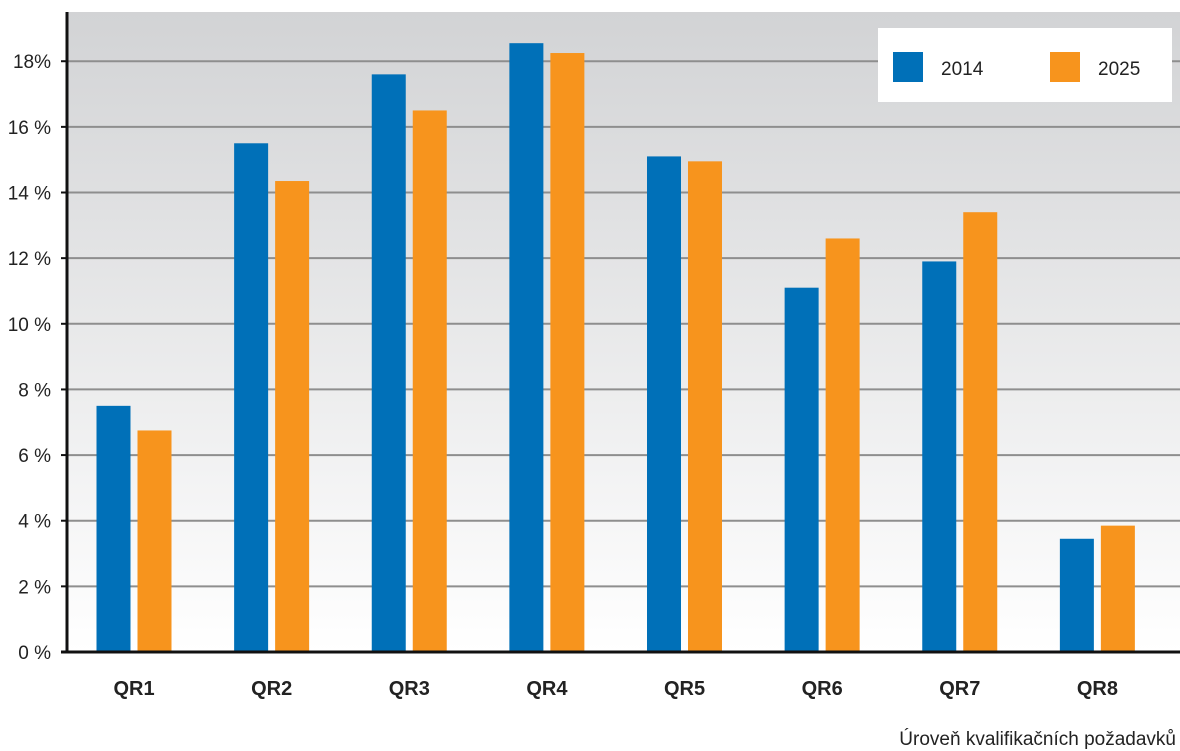 The width and height of the screenshot is (1180, 751). I want to click on bar-qr4-2014, so click(526, 347).